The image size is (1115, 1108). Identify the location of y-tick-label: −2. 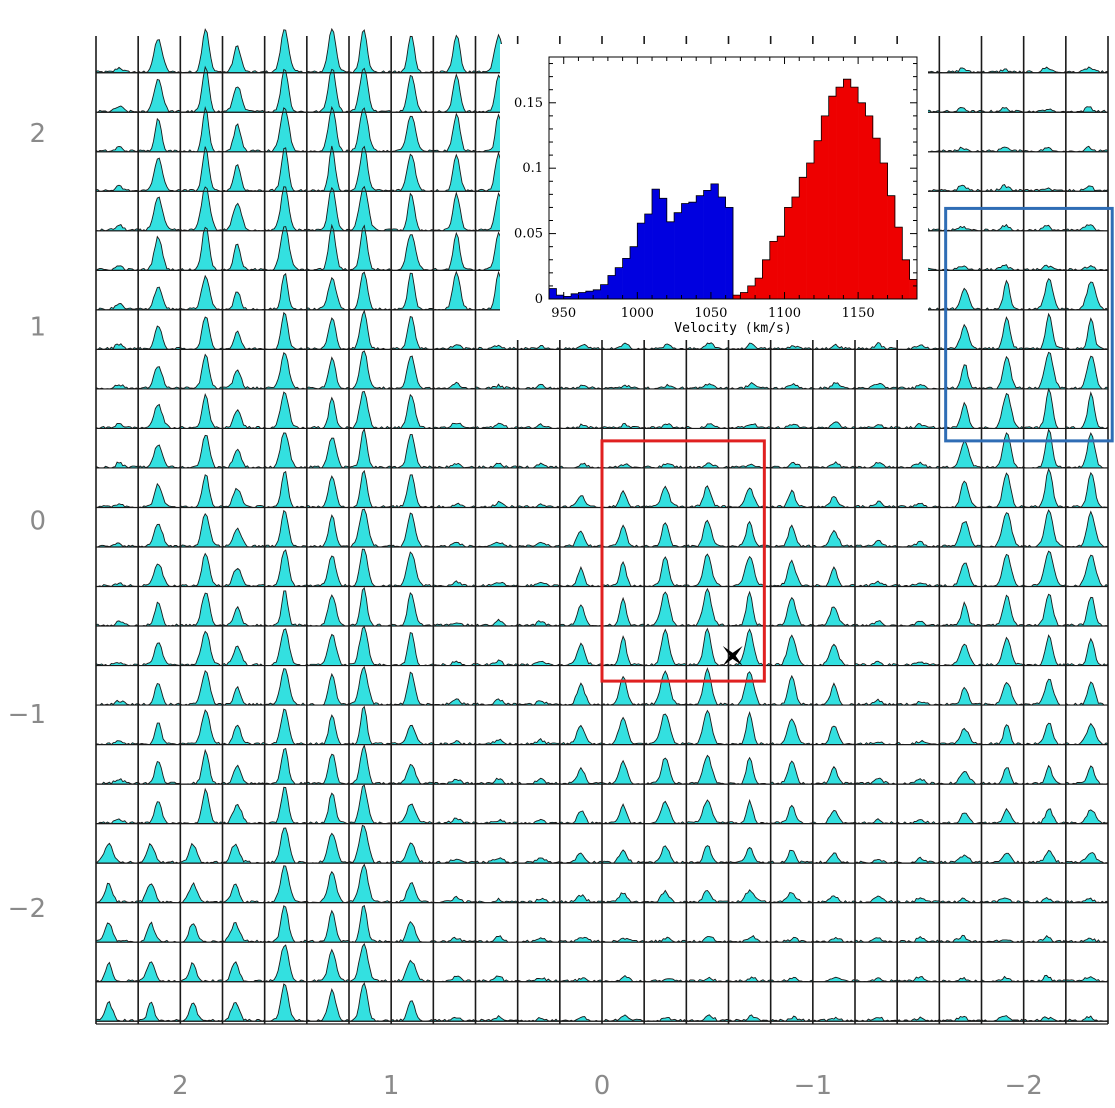
(27, 909).